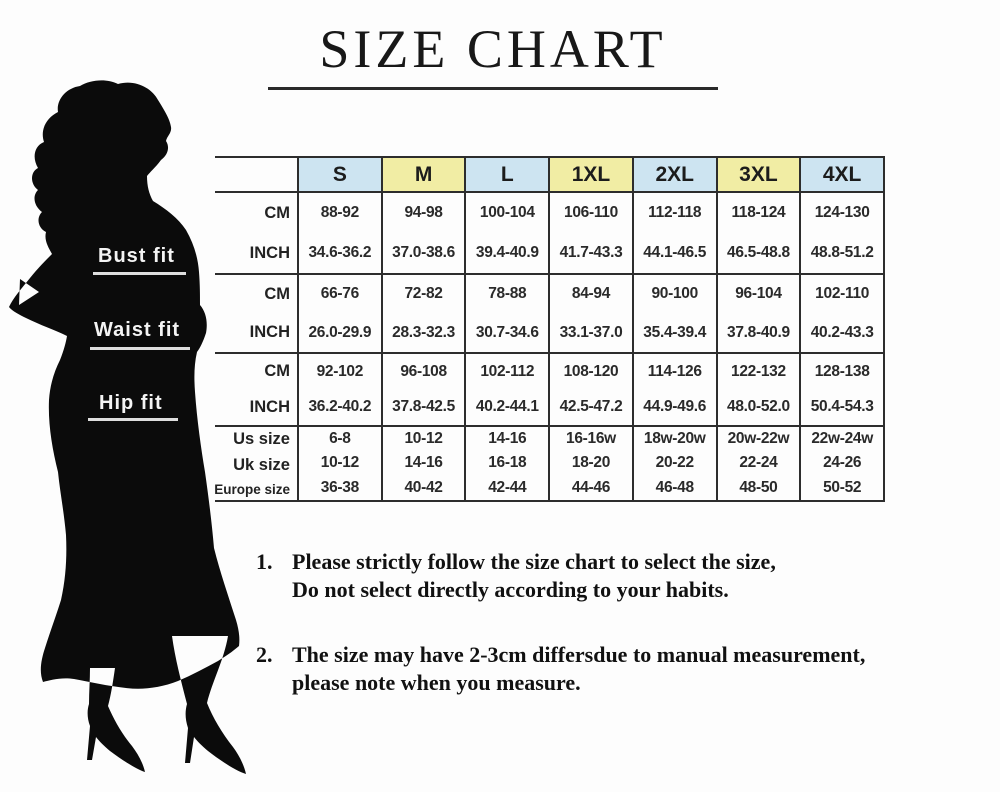  Describe the element at coordinates (257, 175) in the screenshot. I see `table-corner-cell` at that location.